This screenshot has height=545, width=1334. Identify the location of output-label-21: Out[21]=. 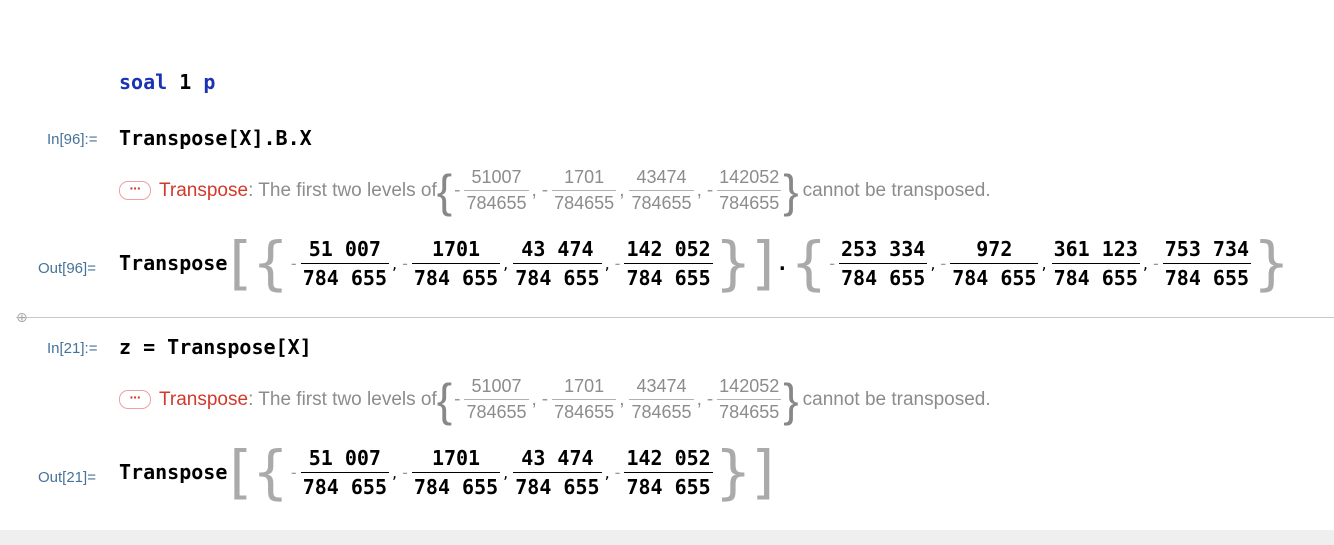
(67, 477).